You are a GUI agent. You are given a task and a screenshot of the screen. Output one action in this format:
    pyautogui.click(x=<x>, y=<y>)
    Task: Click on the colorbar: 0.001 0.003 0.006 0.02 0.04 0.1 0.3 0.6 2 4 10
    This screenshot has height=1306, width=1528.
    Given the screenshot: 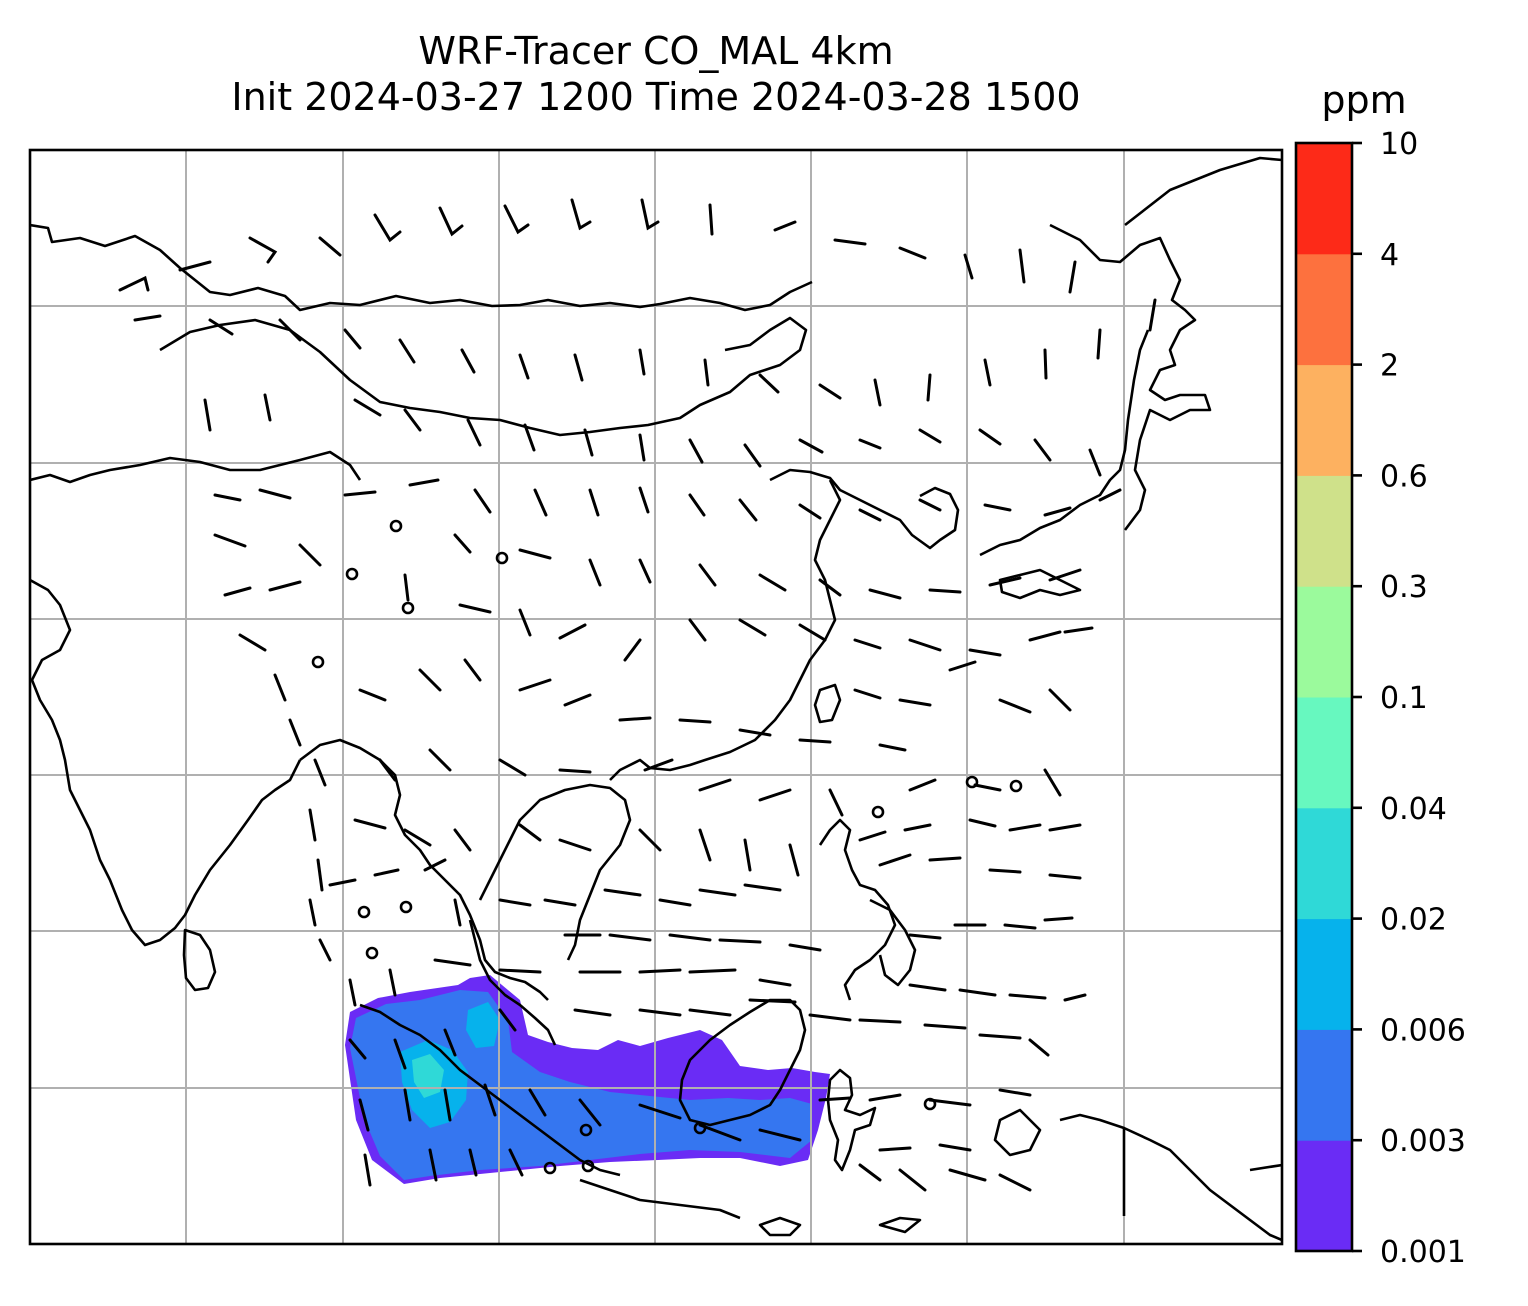 What is the action you would take?
    pyautogui.click(x=1380, y=698)
    